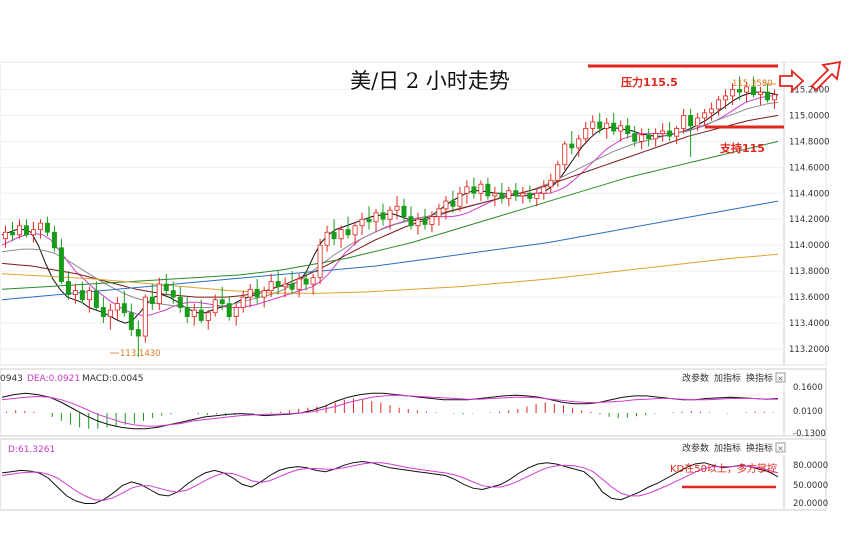 Image resolution: width=851 pixels, height=537 pixels. What do you see at coordinates (780, 377) in the screenshot?
I see `macd-close-button` at bounding box center [780, 377].